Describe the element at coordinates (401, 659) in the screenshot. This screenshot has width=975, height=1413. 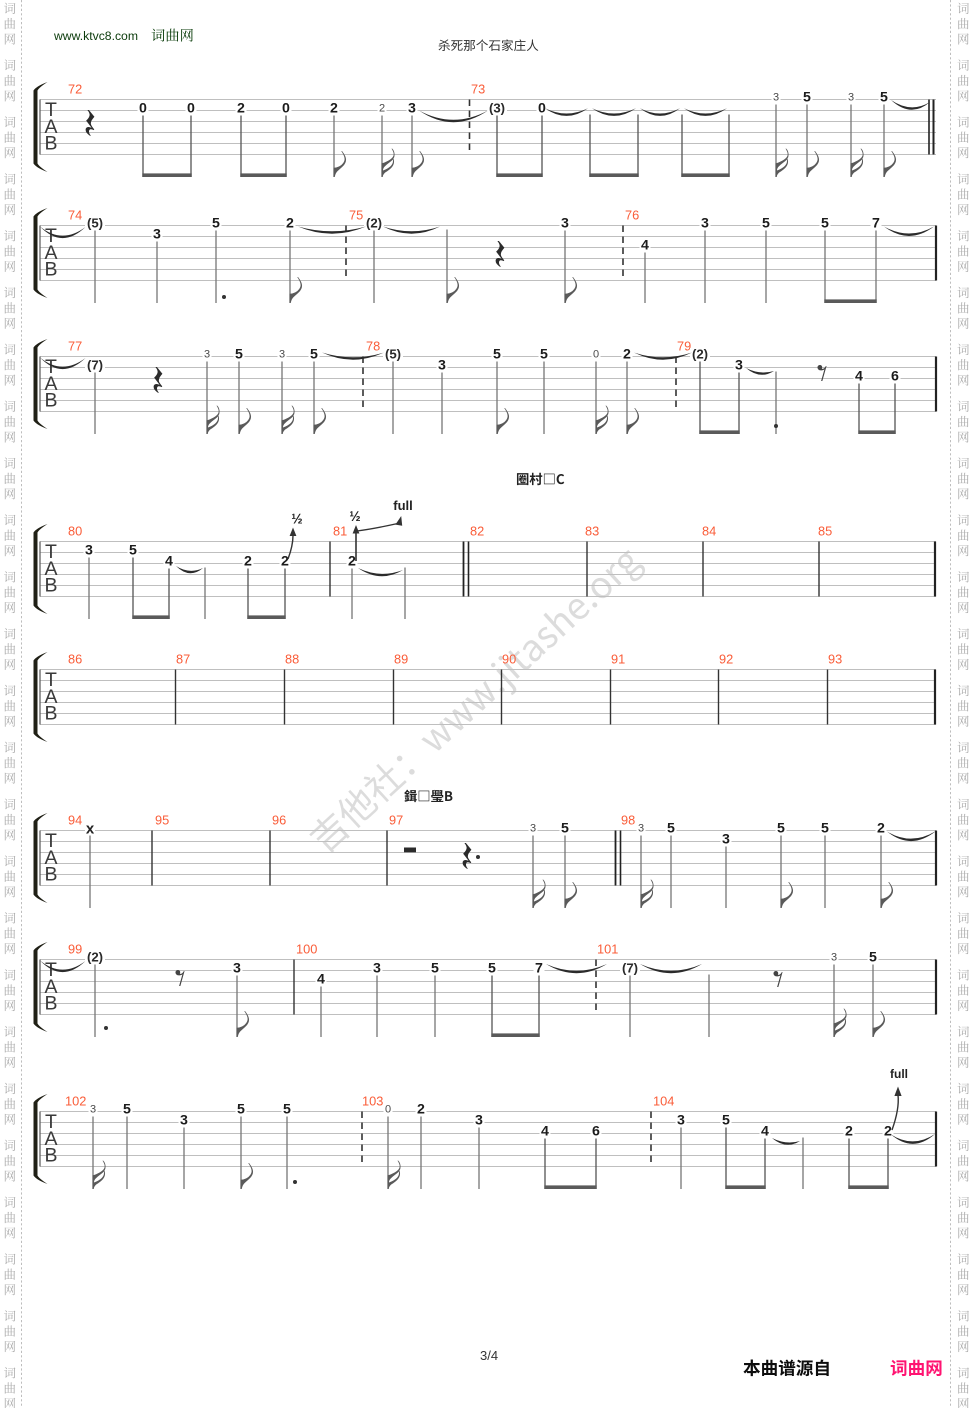
I see `svg-text: 89` at that location.